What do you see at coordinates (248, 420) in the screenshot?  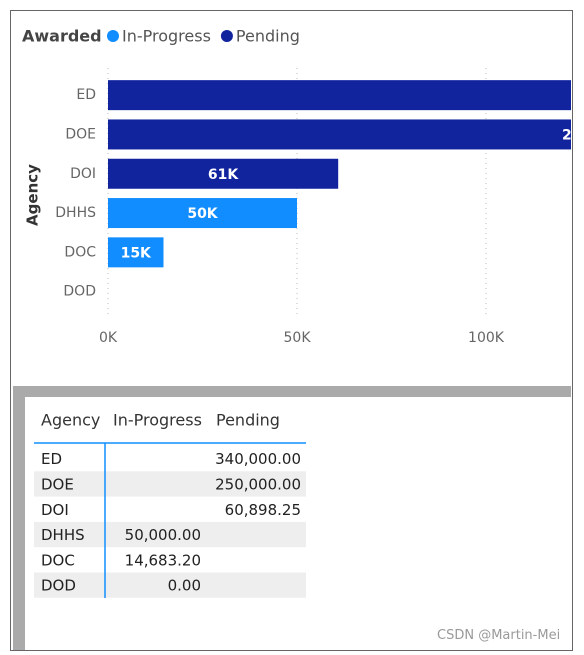 I see `column-header: Pending` at bounding box center [248, 420].